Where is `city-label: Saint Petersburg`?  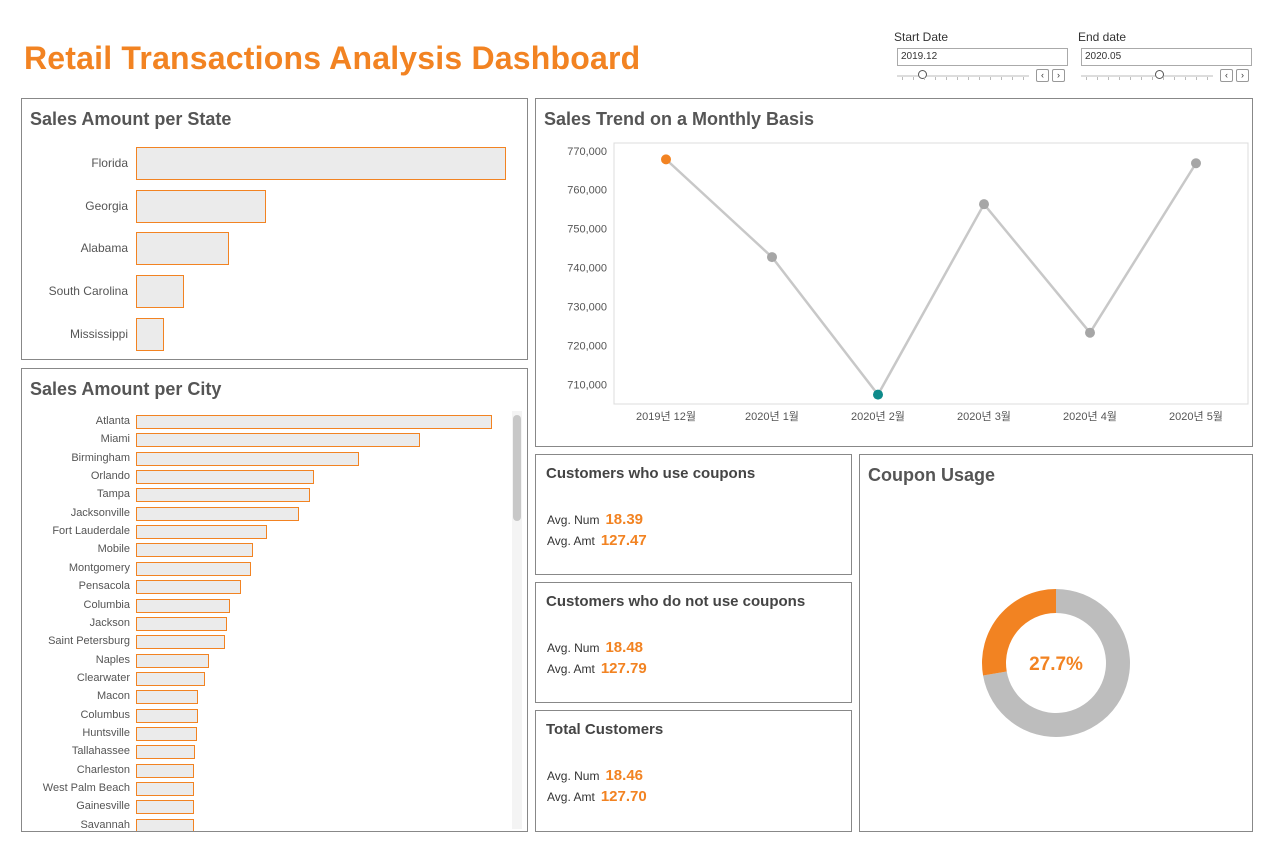
city-label: Saint Petersburg is located at coordinates (89, 641).